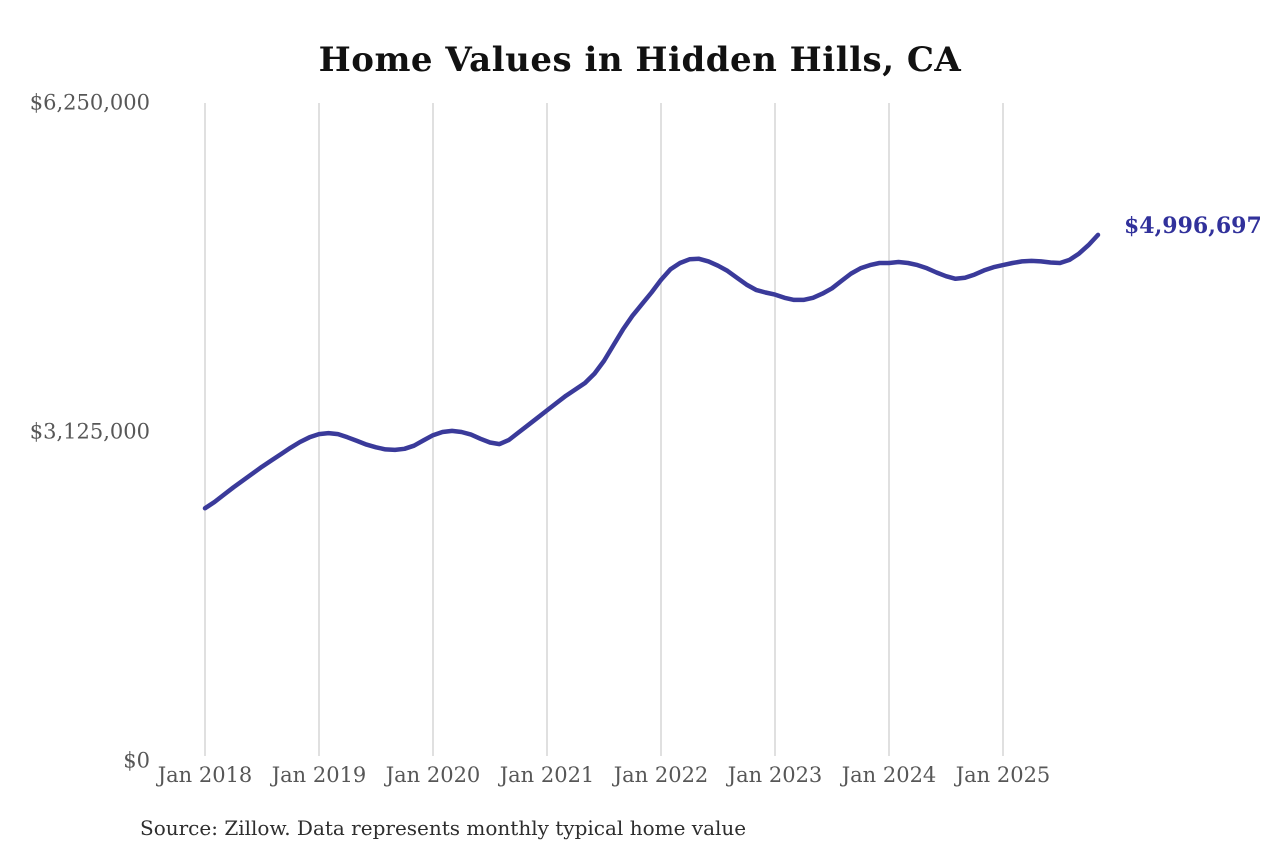  What do you see at coordinates (640, 60) in the screenshot?
I see `chart-title: Home Values in Hidden Hills, CA` at bounding box center [640, 60].